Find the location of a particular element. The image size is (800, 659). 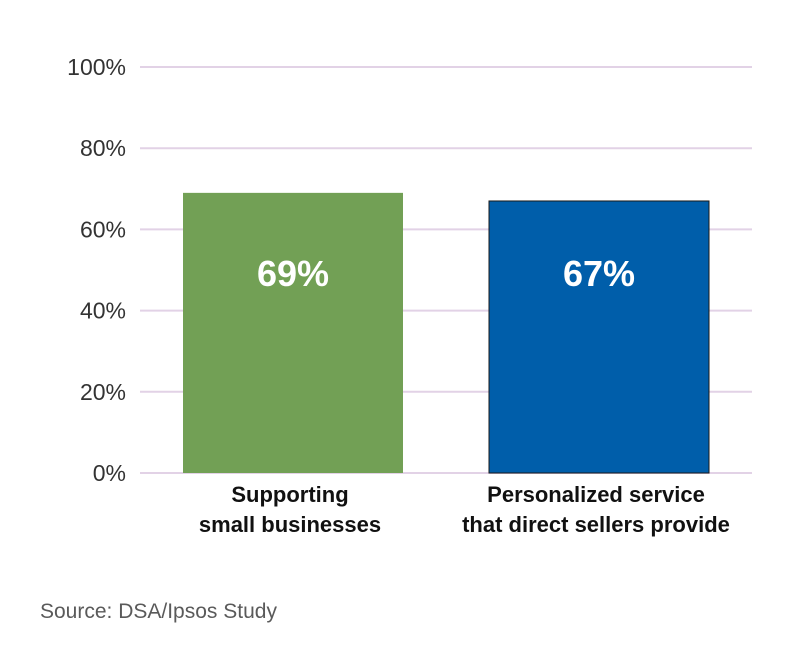

y-tick-label: 0% is located at coordinates (109, 473).